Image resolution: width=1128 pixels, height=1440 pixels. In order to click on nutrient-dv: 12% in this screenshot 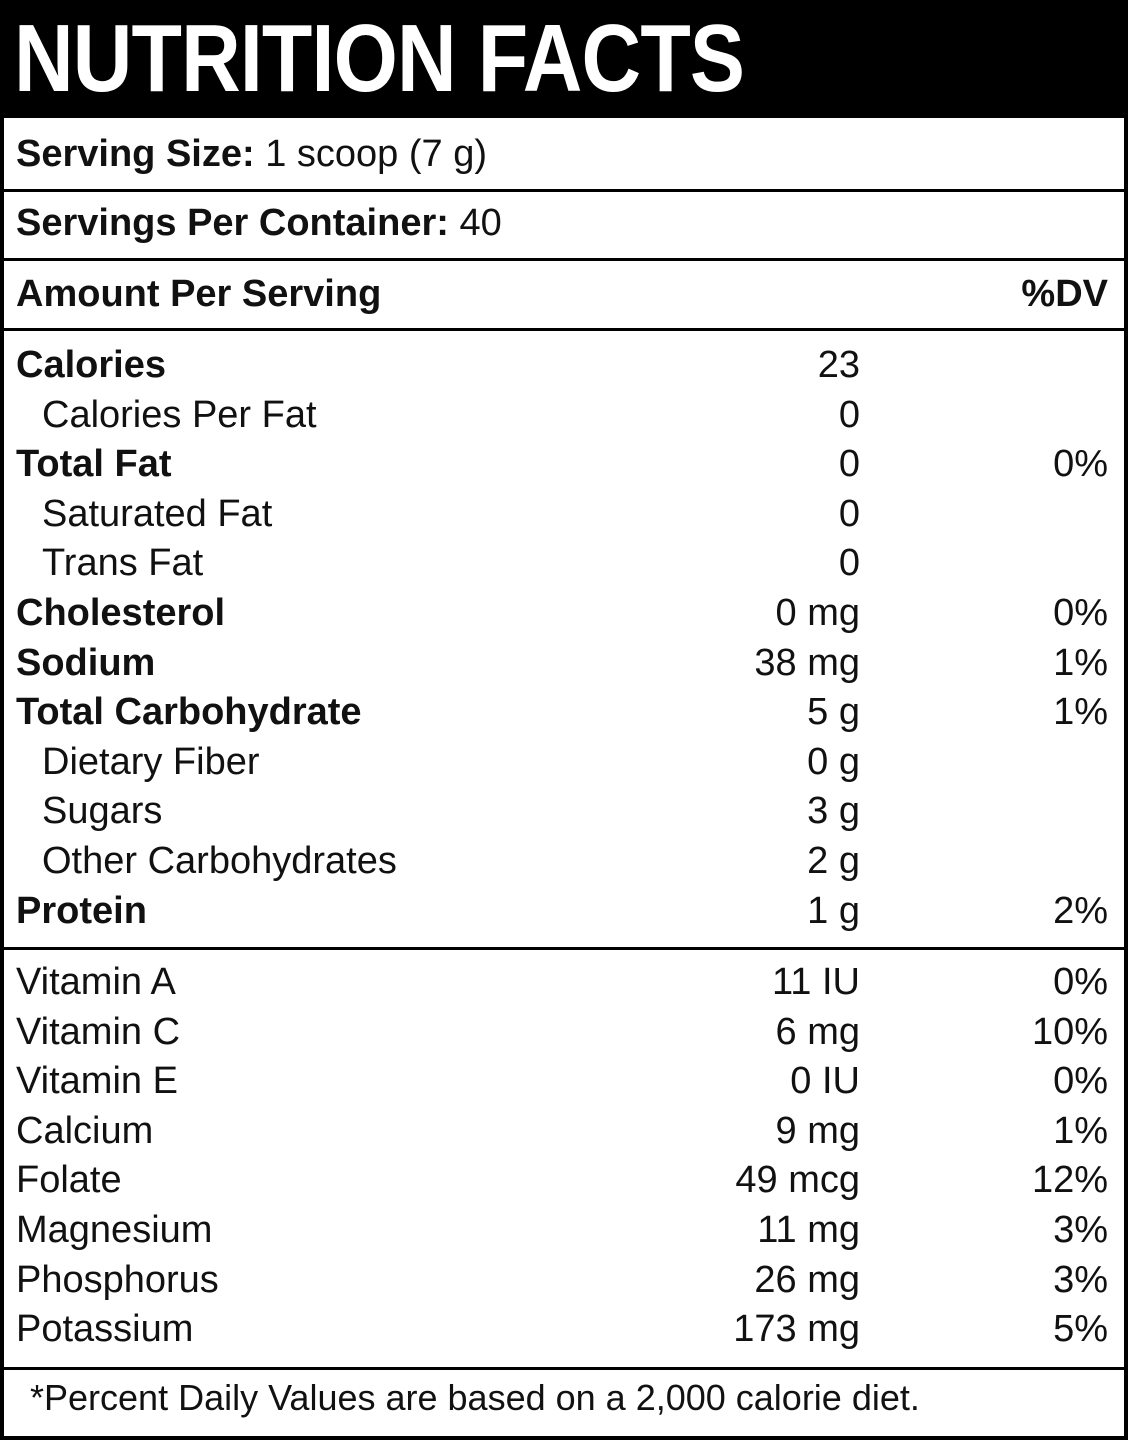, I will do `click(1069, 1180)`.